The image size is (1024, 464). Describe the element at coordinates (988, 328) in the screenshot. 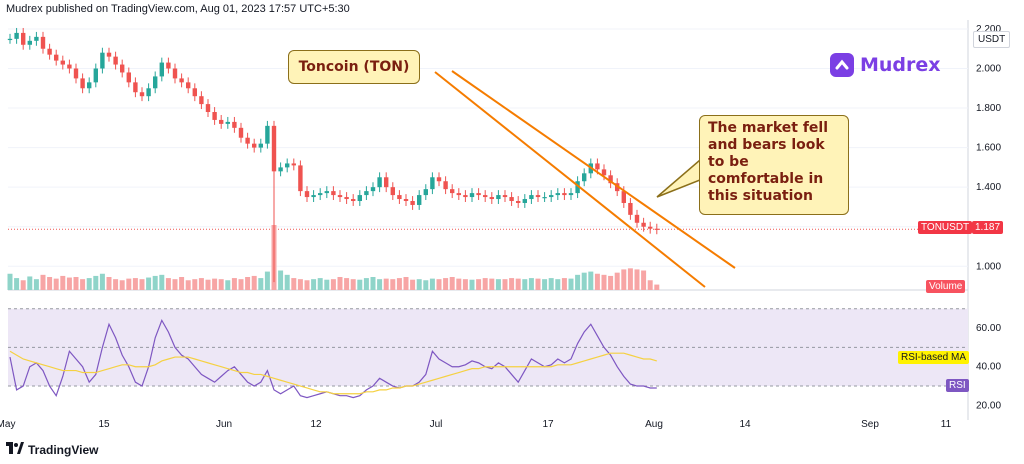

I see `rsi-tick-label: 60.00` at that location.